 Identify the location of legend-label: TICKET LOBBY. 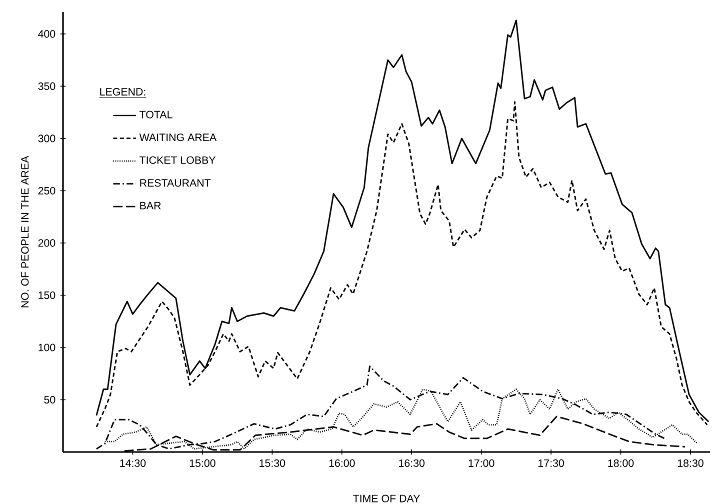
(178, 160).